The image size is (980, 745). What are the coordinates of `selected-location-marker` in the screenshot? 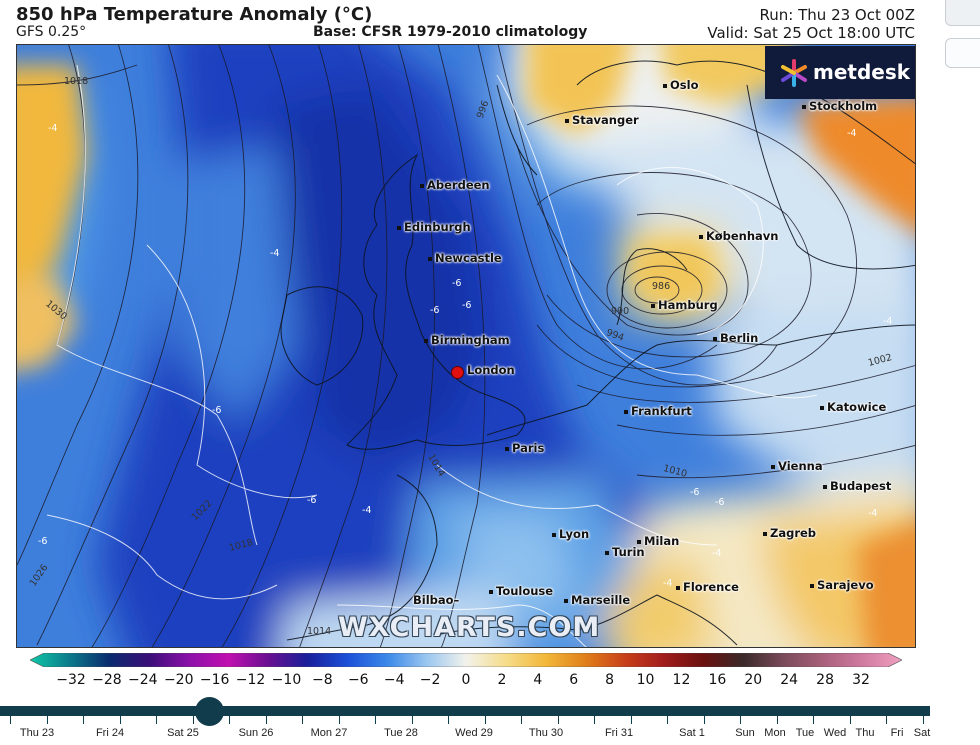 It's located at (457, 372).